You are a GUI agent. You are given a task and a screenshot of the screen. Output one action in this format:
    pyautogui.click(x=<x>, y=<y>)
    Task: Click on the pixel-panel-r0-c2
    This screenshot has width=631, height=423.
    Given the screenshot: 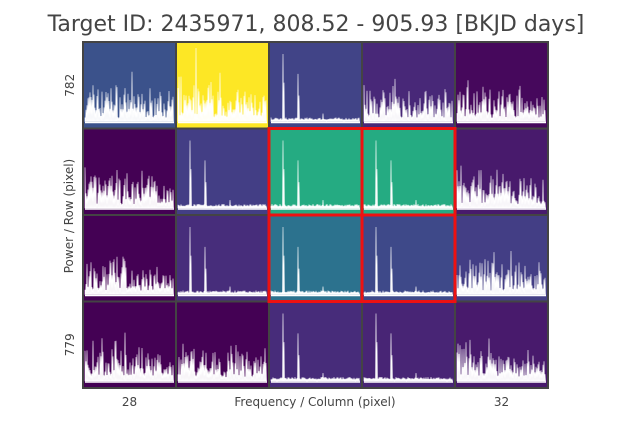 What is the action you would take?
    pyautogui.click(x=315, y=85)
    